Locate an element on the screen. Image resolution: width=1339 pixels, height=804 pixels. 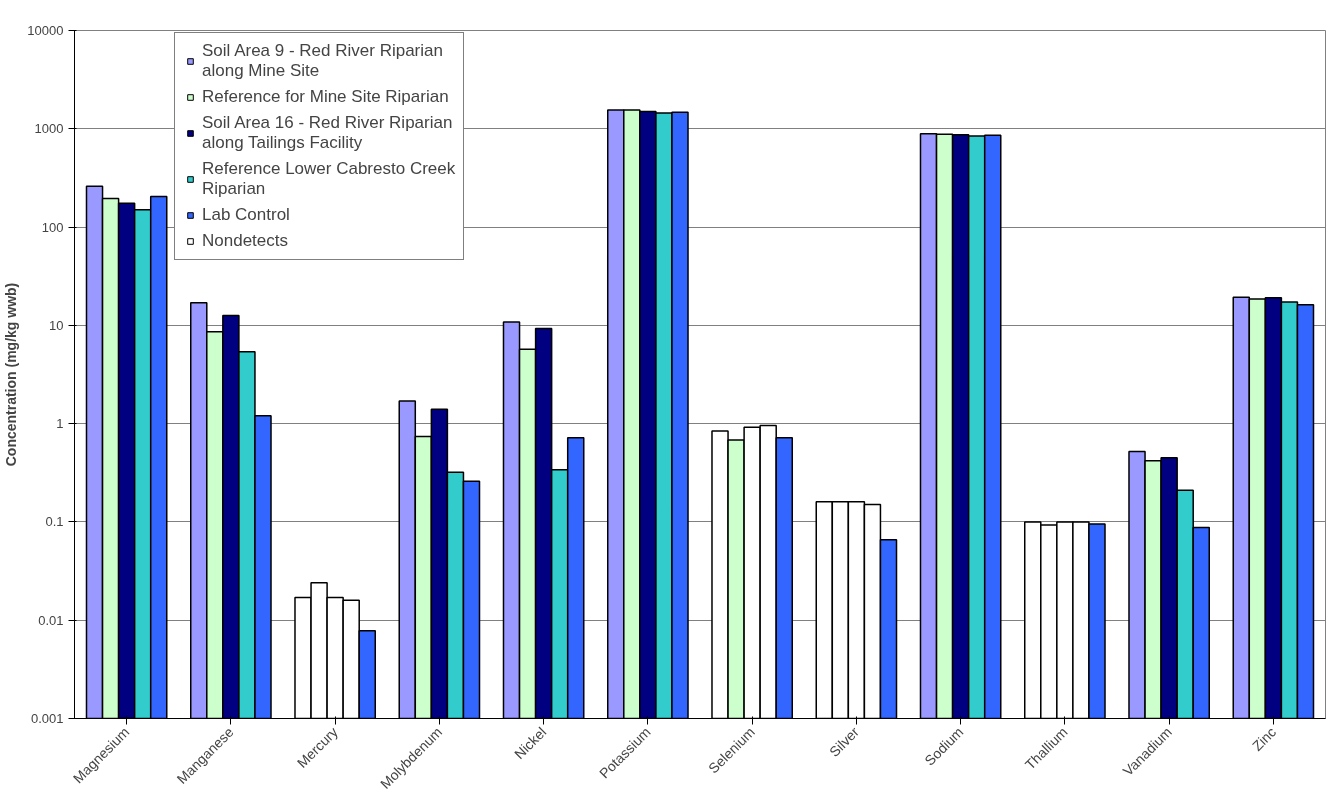
y-axis-title: Concentration (mg/kg wwb) is located at coordinates (11, 374).